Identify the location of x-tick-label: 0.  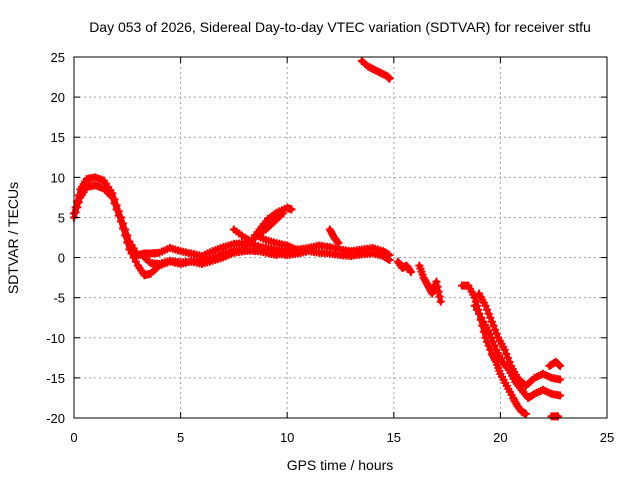
(73, 437).